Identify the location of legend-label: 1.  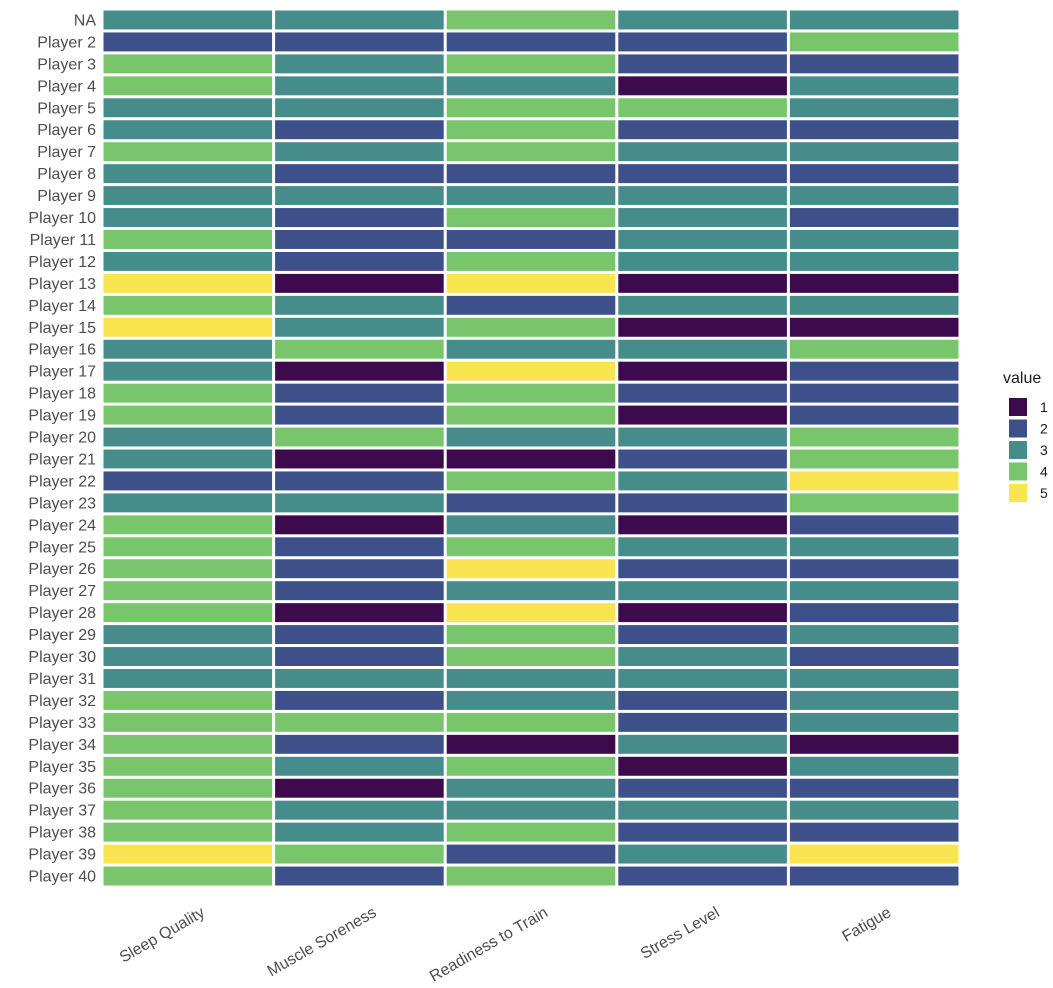
(1044, 407).